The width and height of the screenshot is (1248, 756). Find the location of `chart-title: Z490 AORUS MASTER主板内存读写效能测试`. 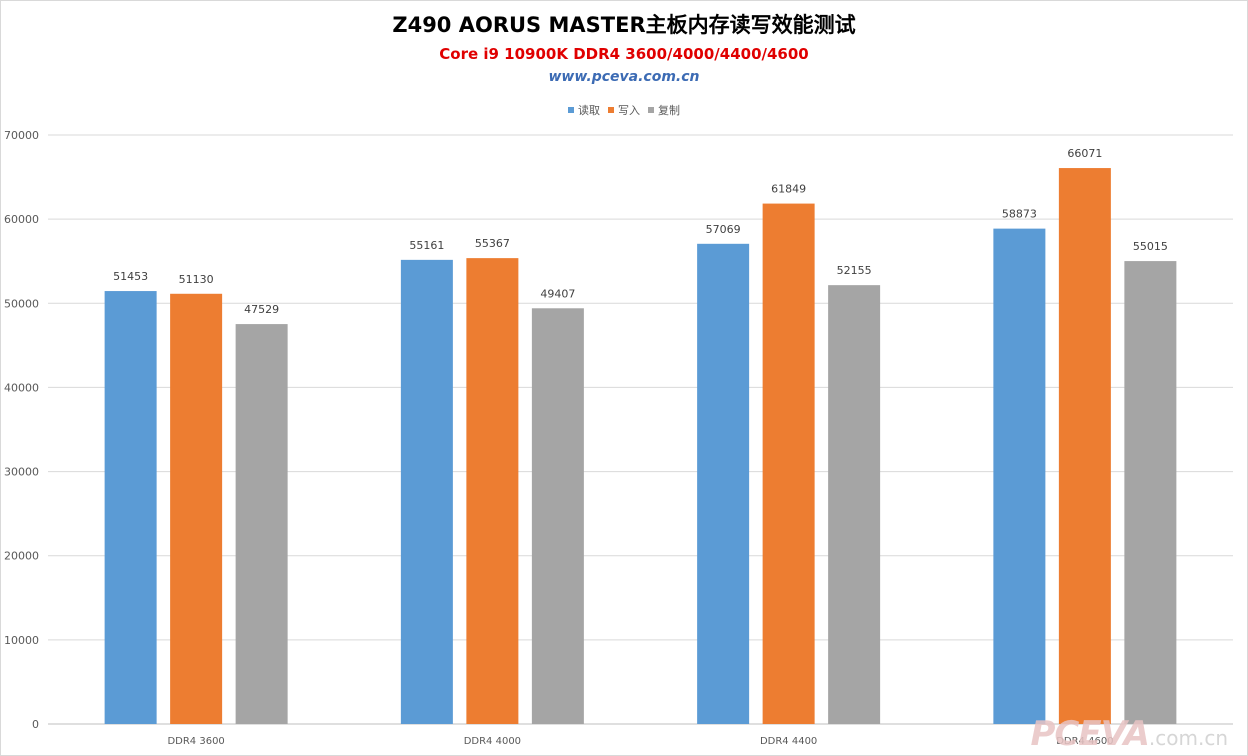

chart-title: Z490 AORUS MASTER主板内存读写效能测试 is located at coordinates (624, 25).